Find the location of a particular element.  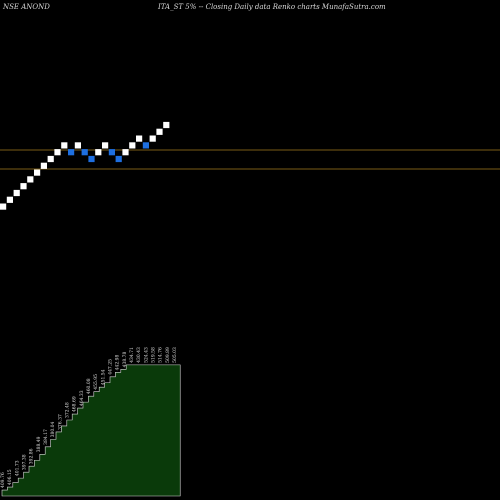

ticker-label: NSE ANOND is located at coordinates (26, 7).